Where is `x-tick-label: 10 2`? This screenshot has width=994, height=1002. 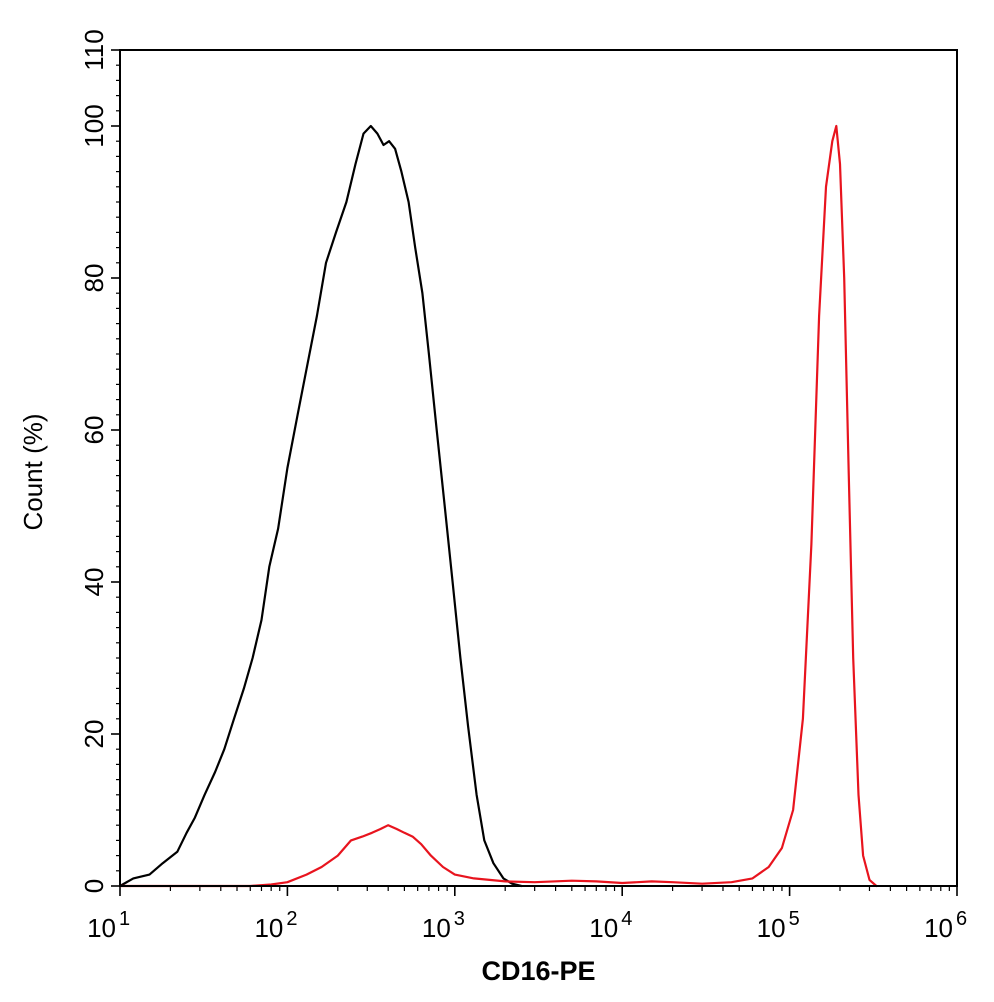 x-tick-label: 10 2 is located at coordinates (275, 925).